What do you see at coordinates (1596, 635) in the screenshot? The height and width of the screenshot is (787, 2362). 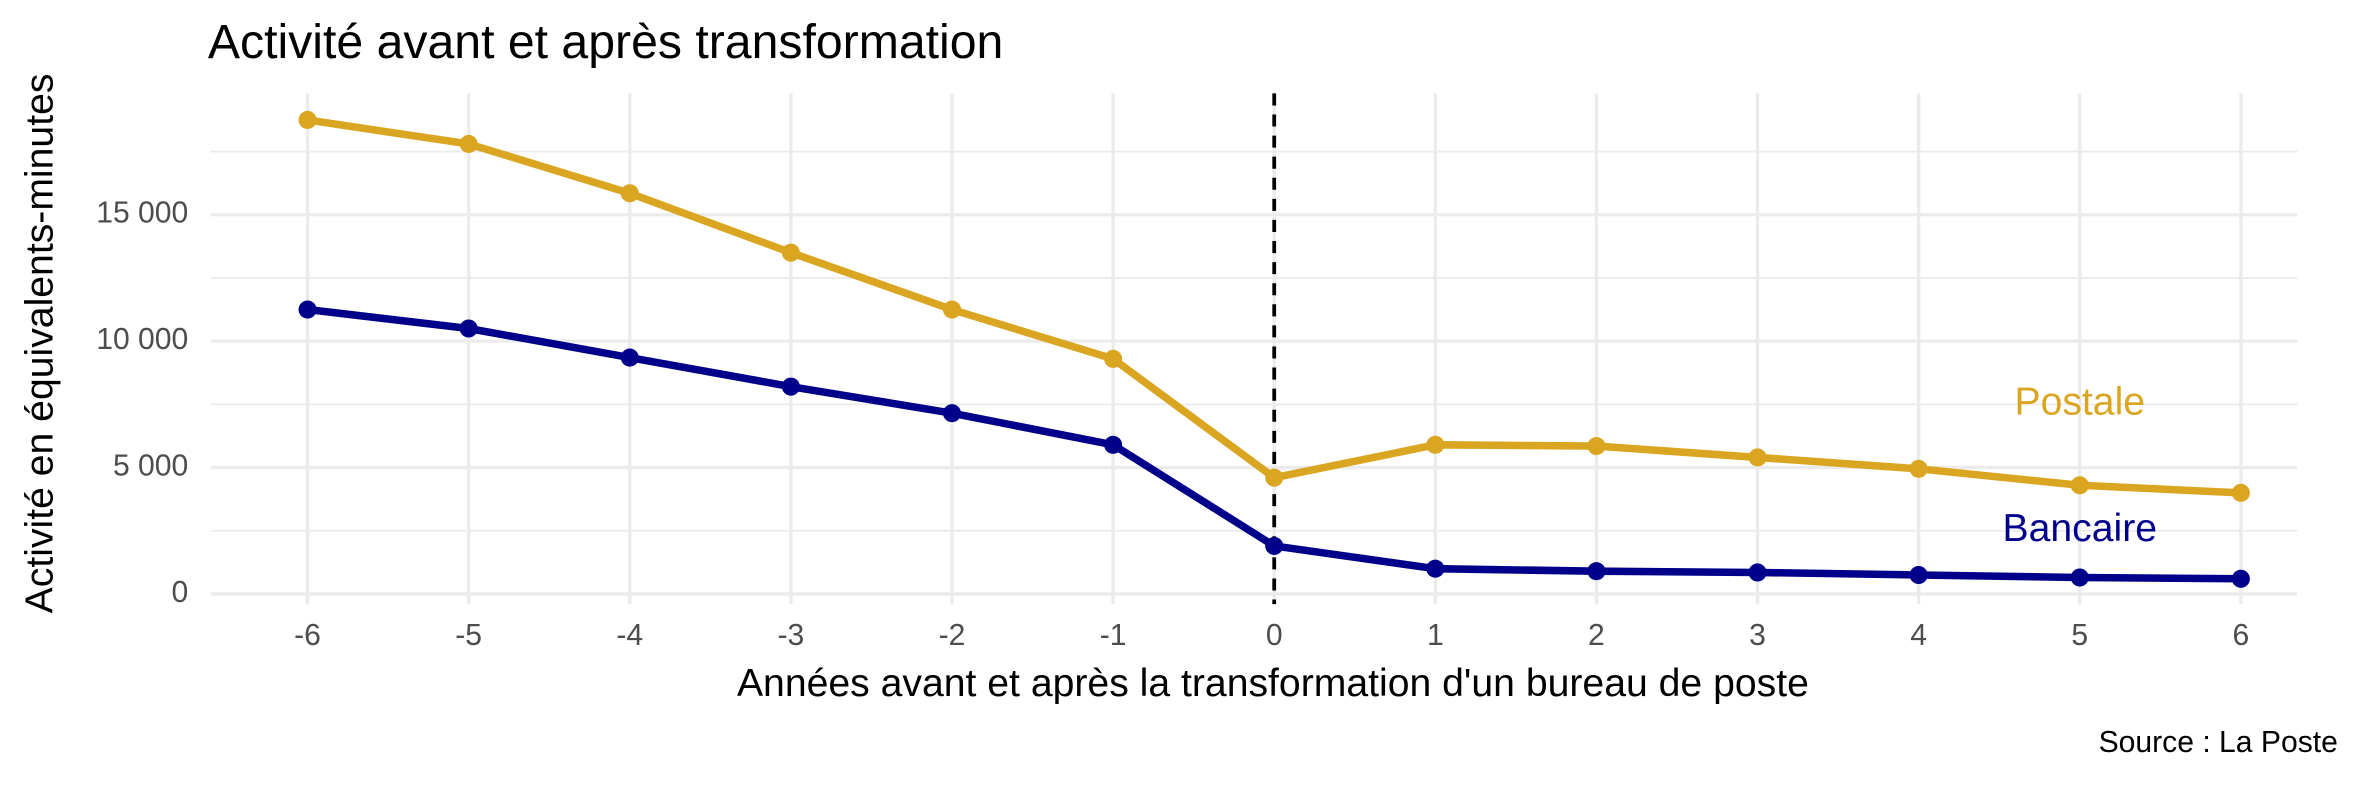 I see `x-tick-label: 2` at bounding box center [1596, 635].